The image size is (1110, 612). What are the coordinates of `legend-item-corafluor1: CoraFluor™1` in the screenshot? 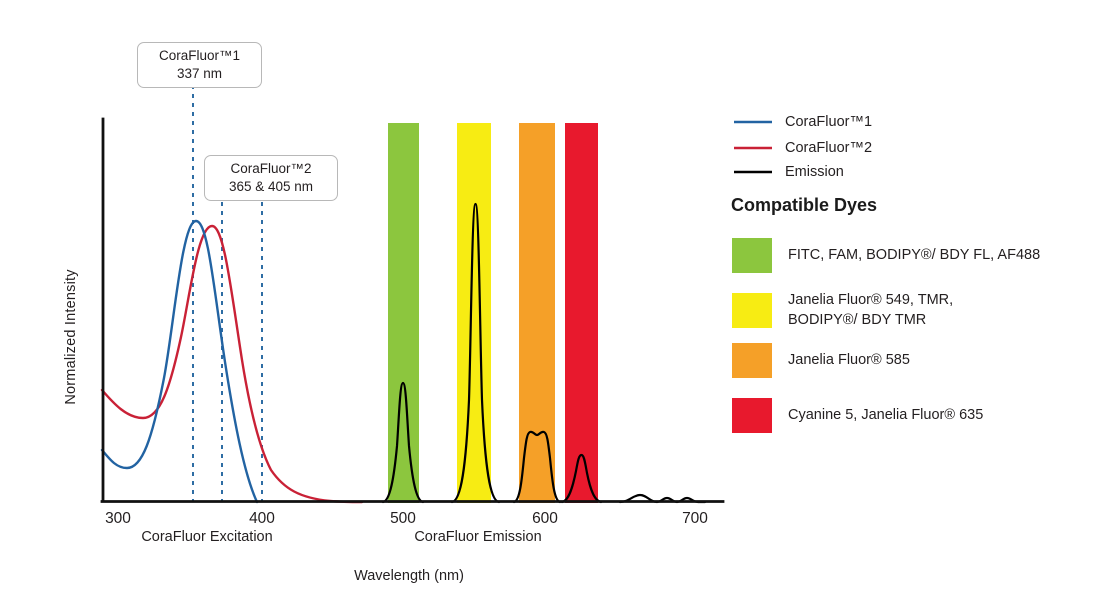 It's located at (803, 122).